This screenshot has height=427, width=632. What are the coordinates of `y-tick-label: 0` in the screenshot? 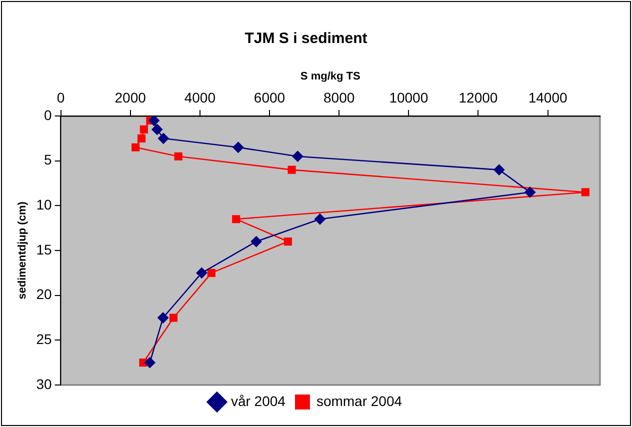 It's located at (48, 114).